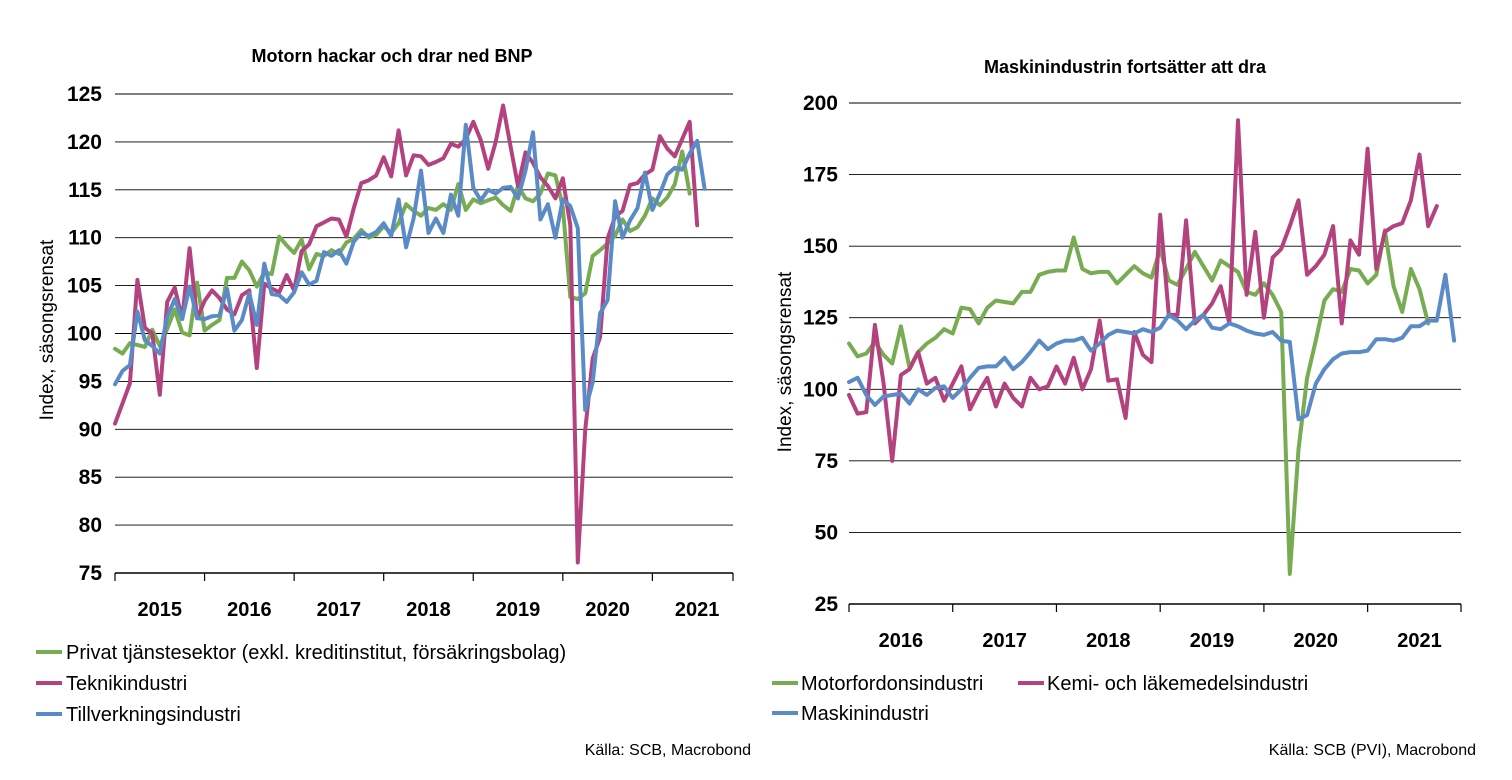 The image size is (1512, 780). I want to click on legend-item-tillverkningsindustri: Tillverkningsindustri, so click(138, 715).